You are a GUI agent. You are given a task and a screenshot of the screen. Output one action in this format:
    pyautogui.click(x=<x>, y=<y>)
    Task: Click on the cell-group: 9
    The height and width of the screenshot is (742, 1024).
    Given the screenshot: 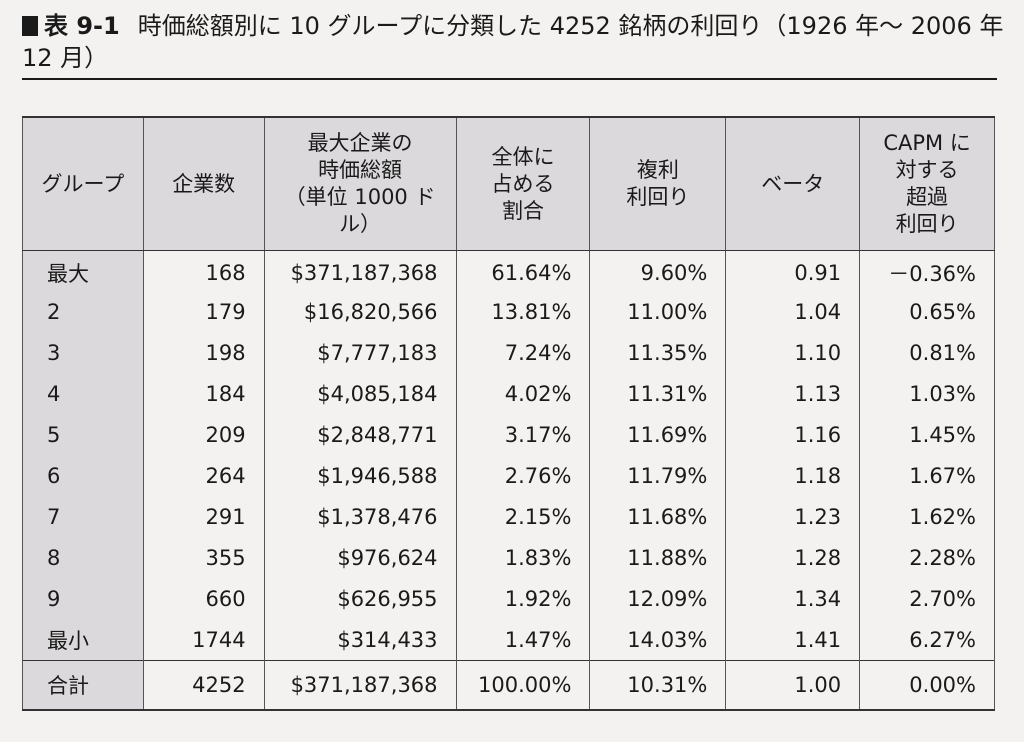 What is the action you would take?
    pyautogui.click(x=83, y=599)
    